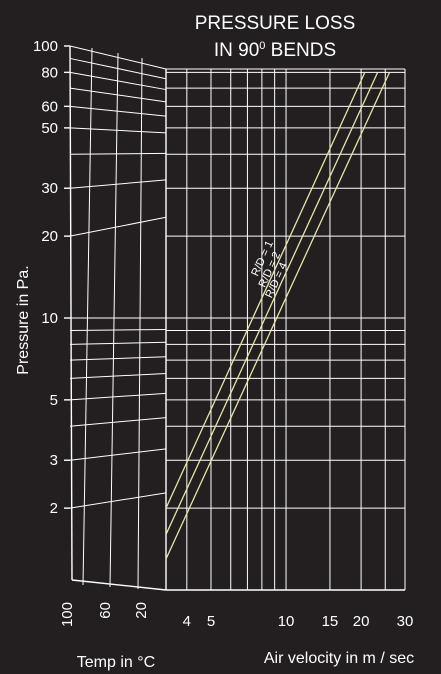 The height and width of the screenshot is (674, 441). Describe the element at coordinates (339, 658) in the screenshot. I see `x-axis-label: Air velocity in m / sec` at that location.